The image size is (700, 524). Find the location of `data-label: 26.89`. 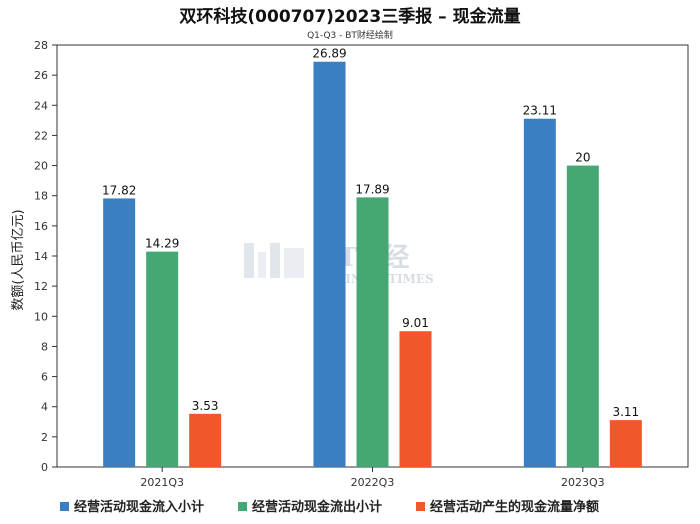

data-label: 26.89 is located at coordinates (329, 54).